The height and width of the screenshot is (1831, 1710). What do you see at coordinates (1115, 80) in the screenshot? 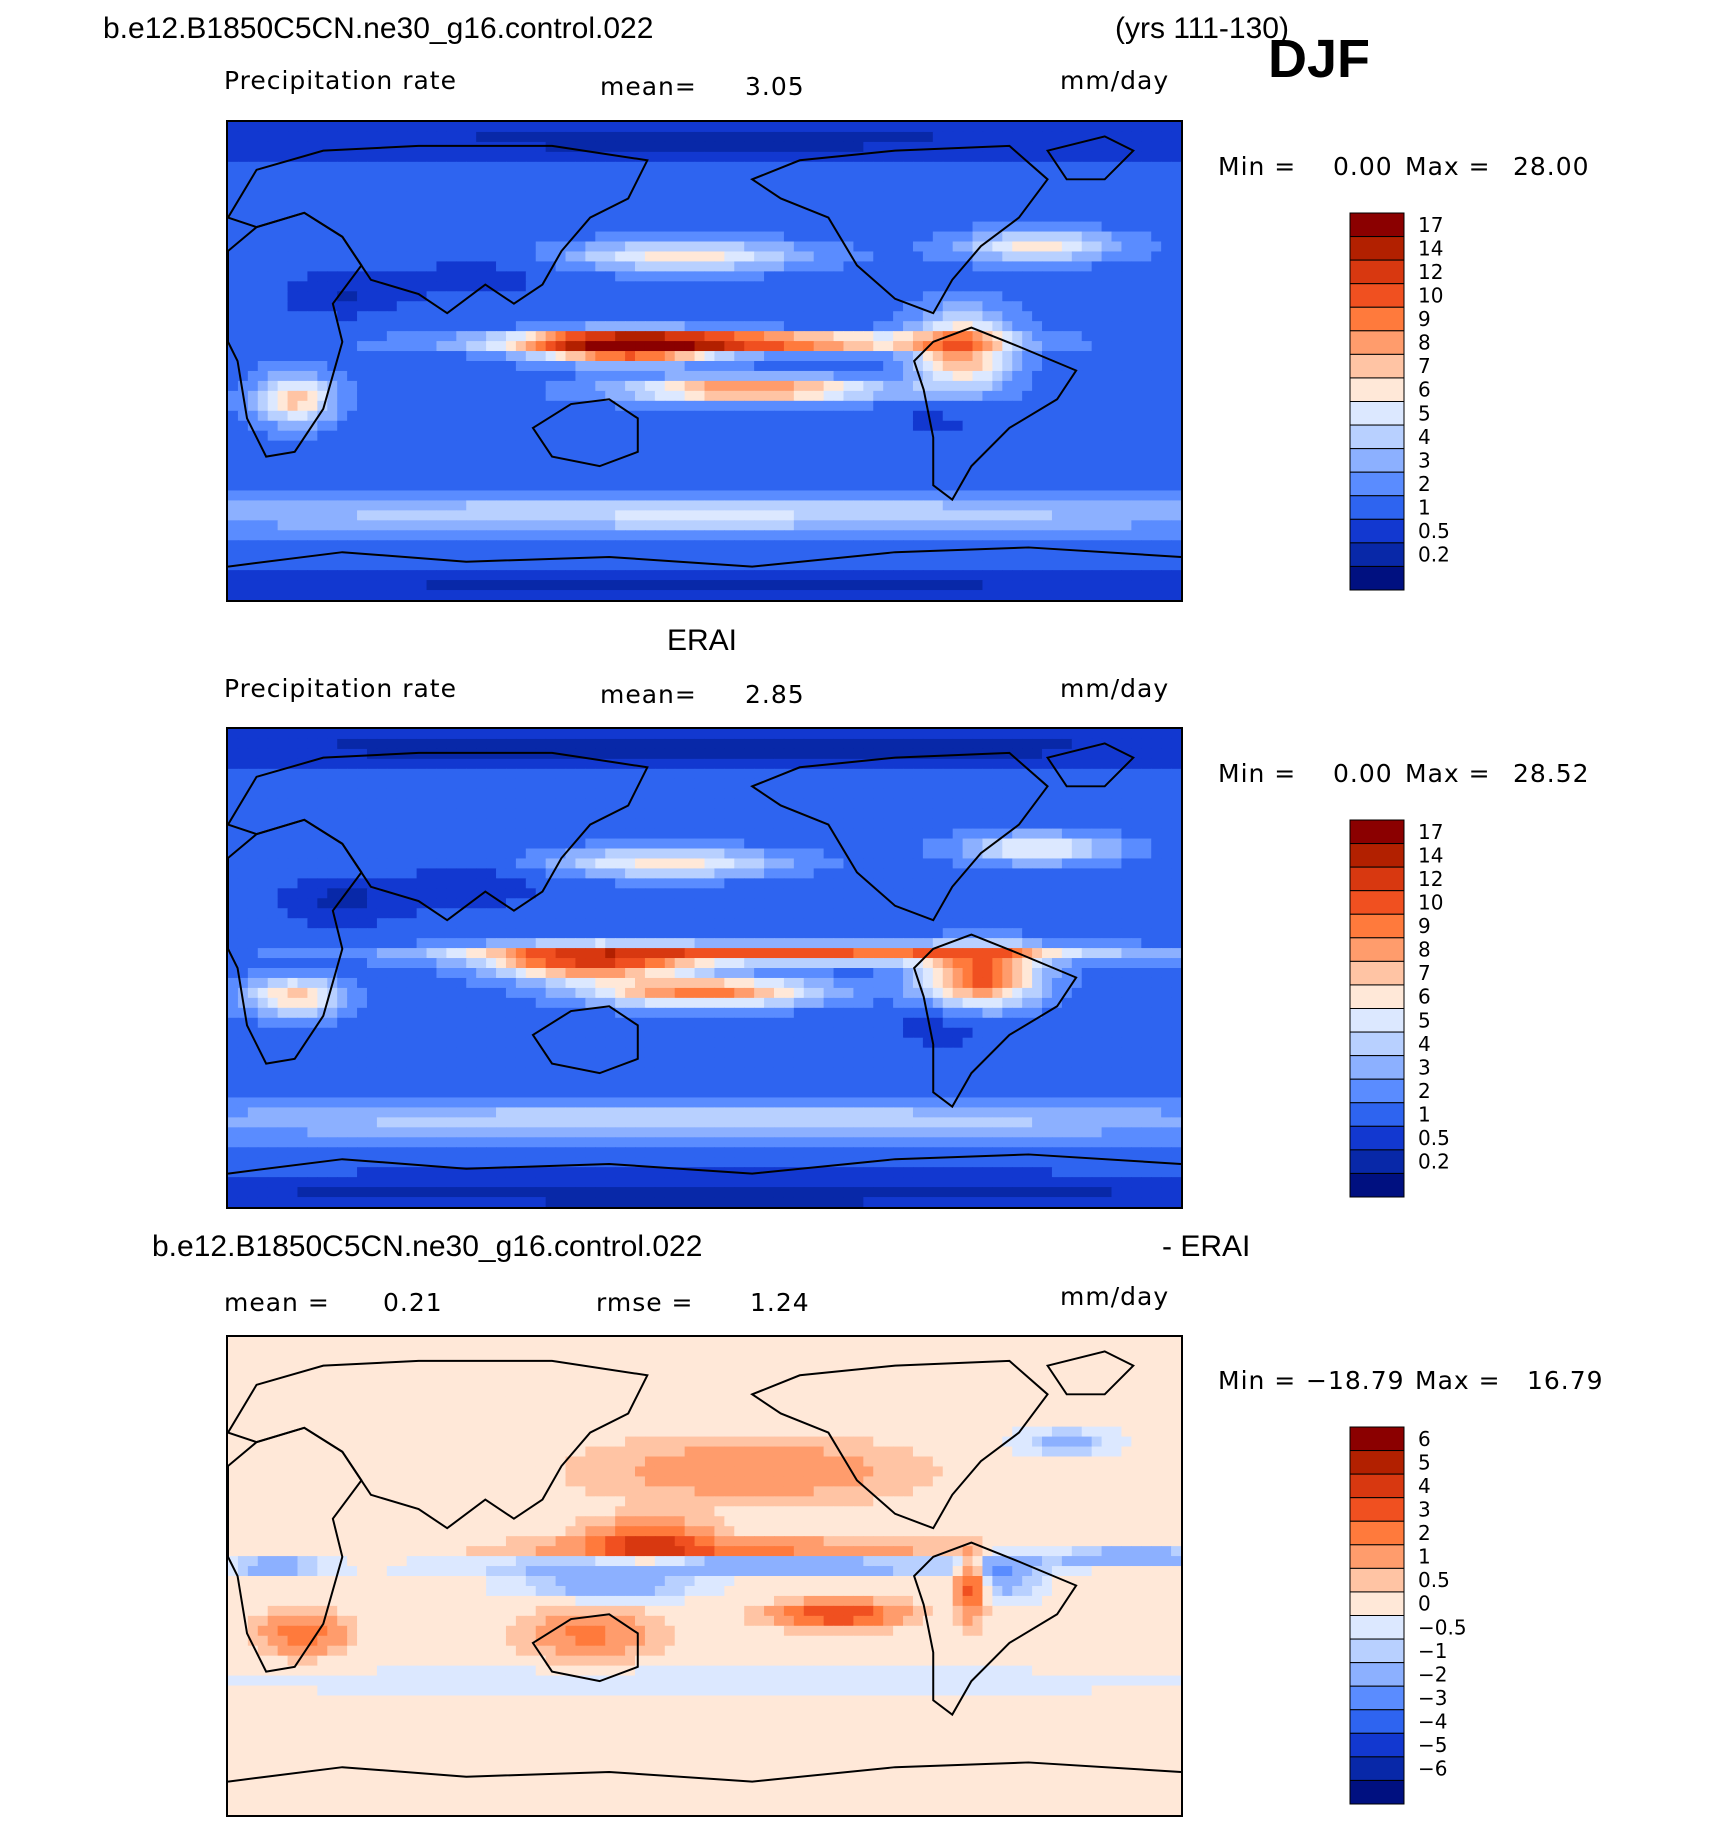
I see `panel1-units: mm/day` at bounding box center [1115, 80].